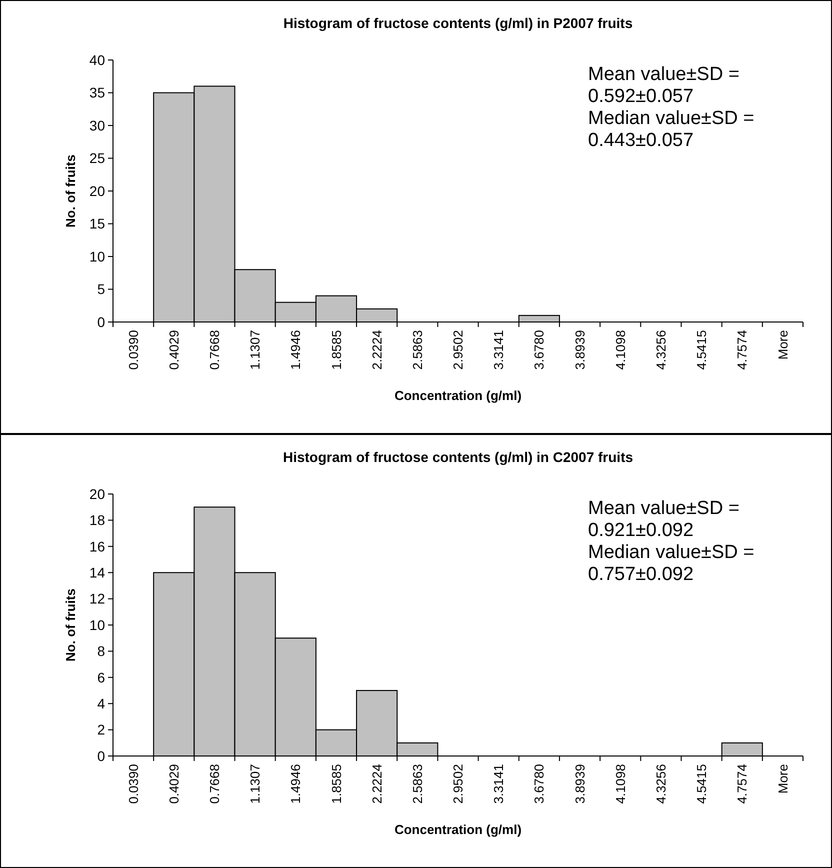 This screenshot has width=832, height=868. Describe the element at coordinates (641, 140) in the screenshot. I see `annotation: 0.443±0.057` at that location.